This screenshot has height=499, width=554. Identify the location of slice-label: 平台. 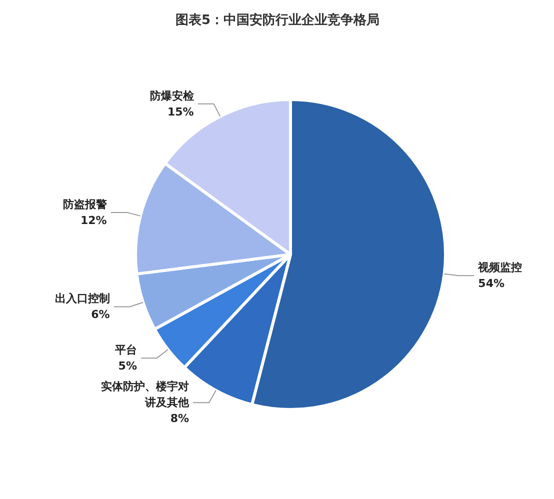
(125, 350).